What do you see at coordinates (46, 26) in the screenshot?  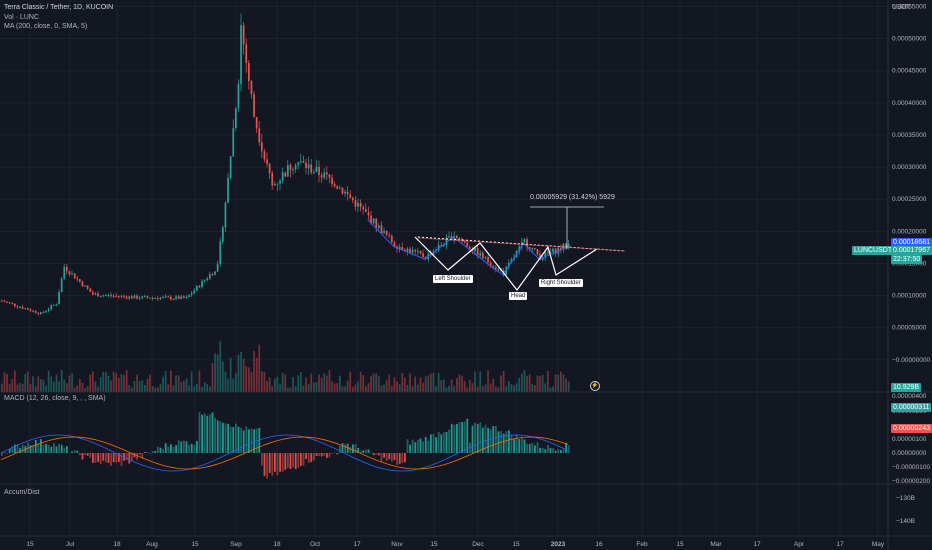 I see `ma-legend: MA (200, close, 0, SMA, 5)` at bounding box center [46, 26].